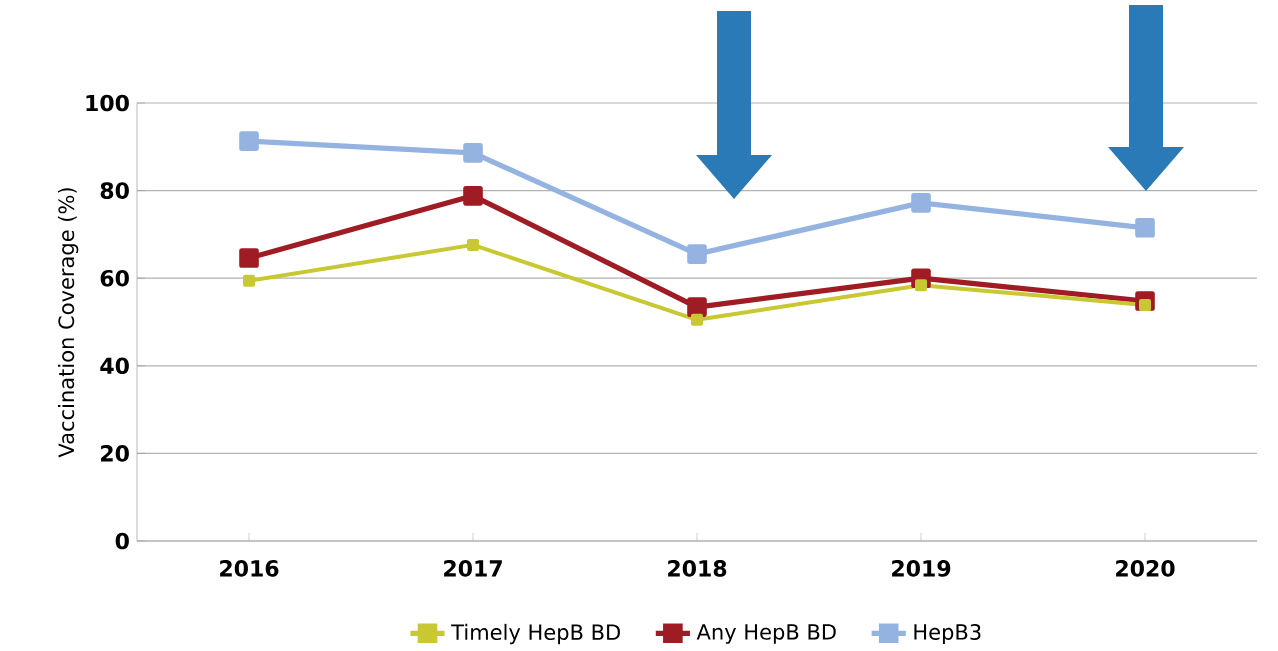 The image size is (1278, 651). What do you see at coordinates (114, 278) in the screenshot?
I see `y-tick-label: 60` at bounding box center [114, 278].